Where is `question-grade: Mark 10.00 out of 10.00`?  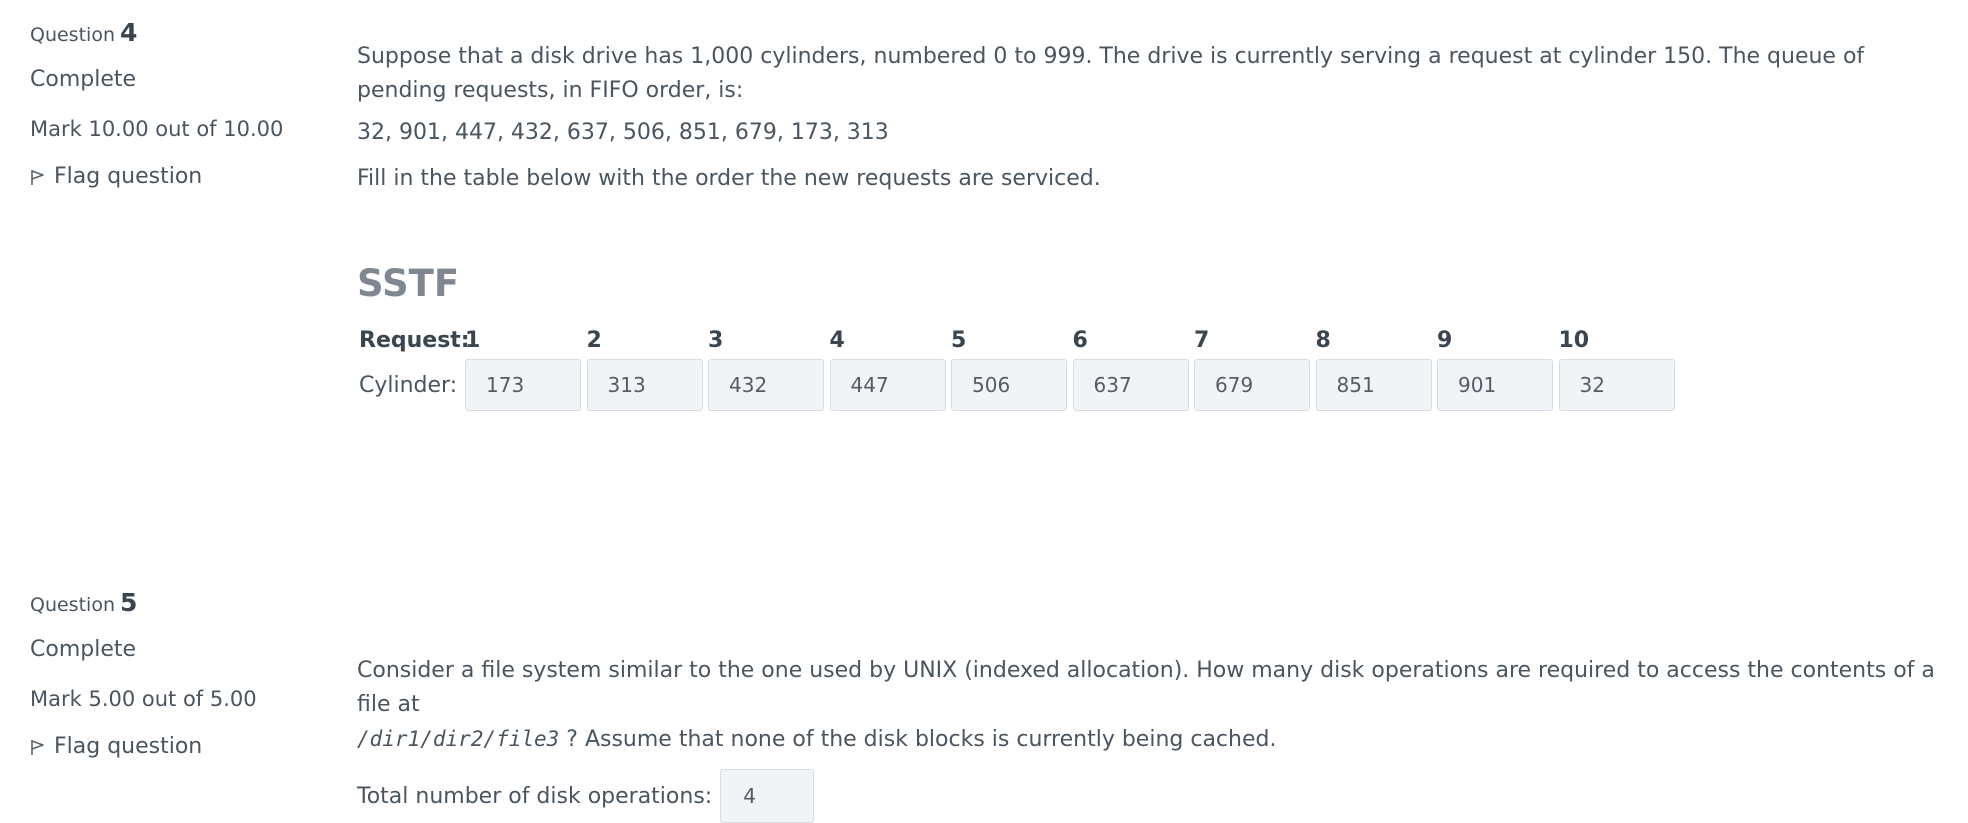 question-grade: Mark 10.00 out of 10.00 is located at coordinates (157, 129).